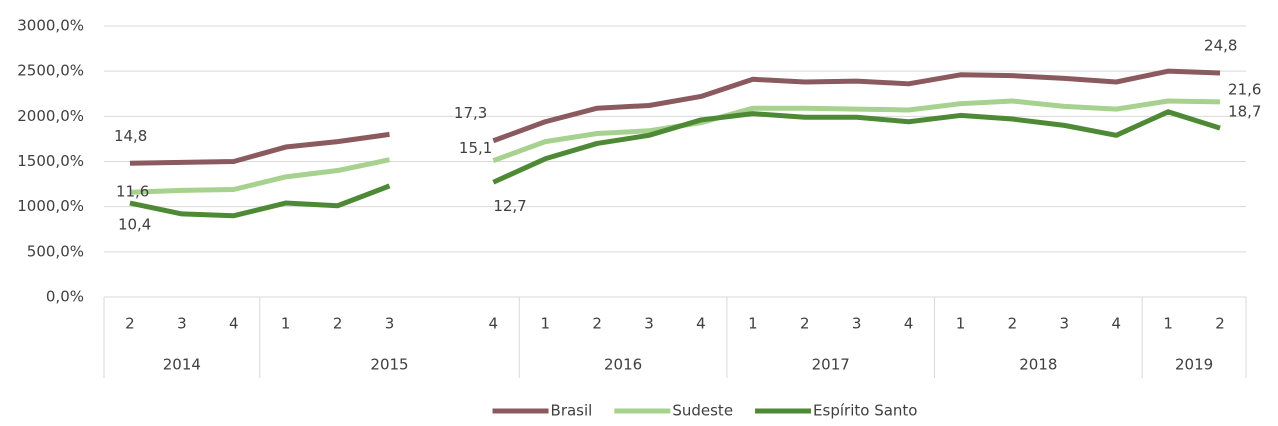  What do you see at coordinates (134, 225) in the screenshot?
I see `data-label: 10,4` at bounding box center [134, 225].